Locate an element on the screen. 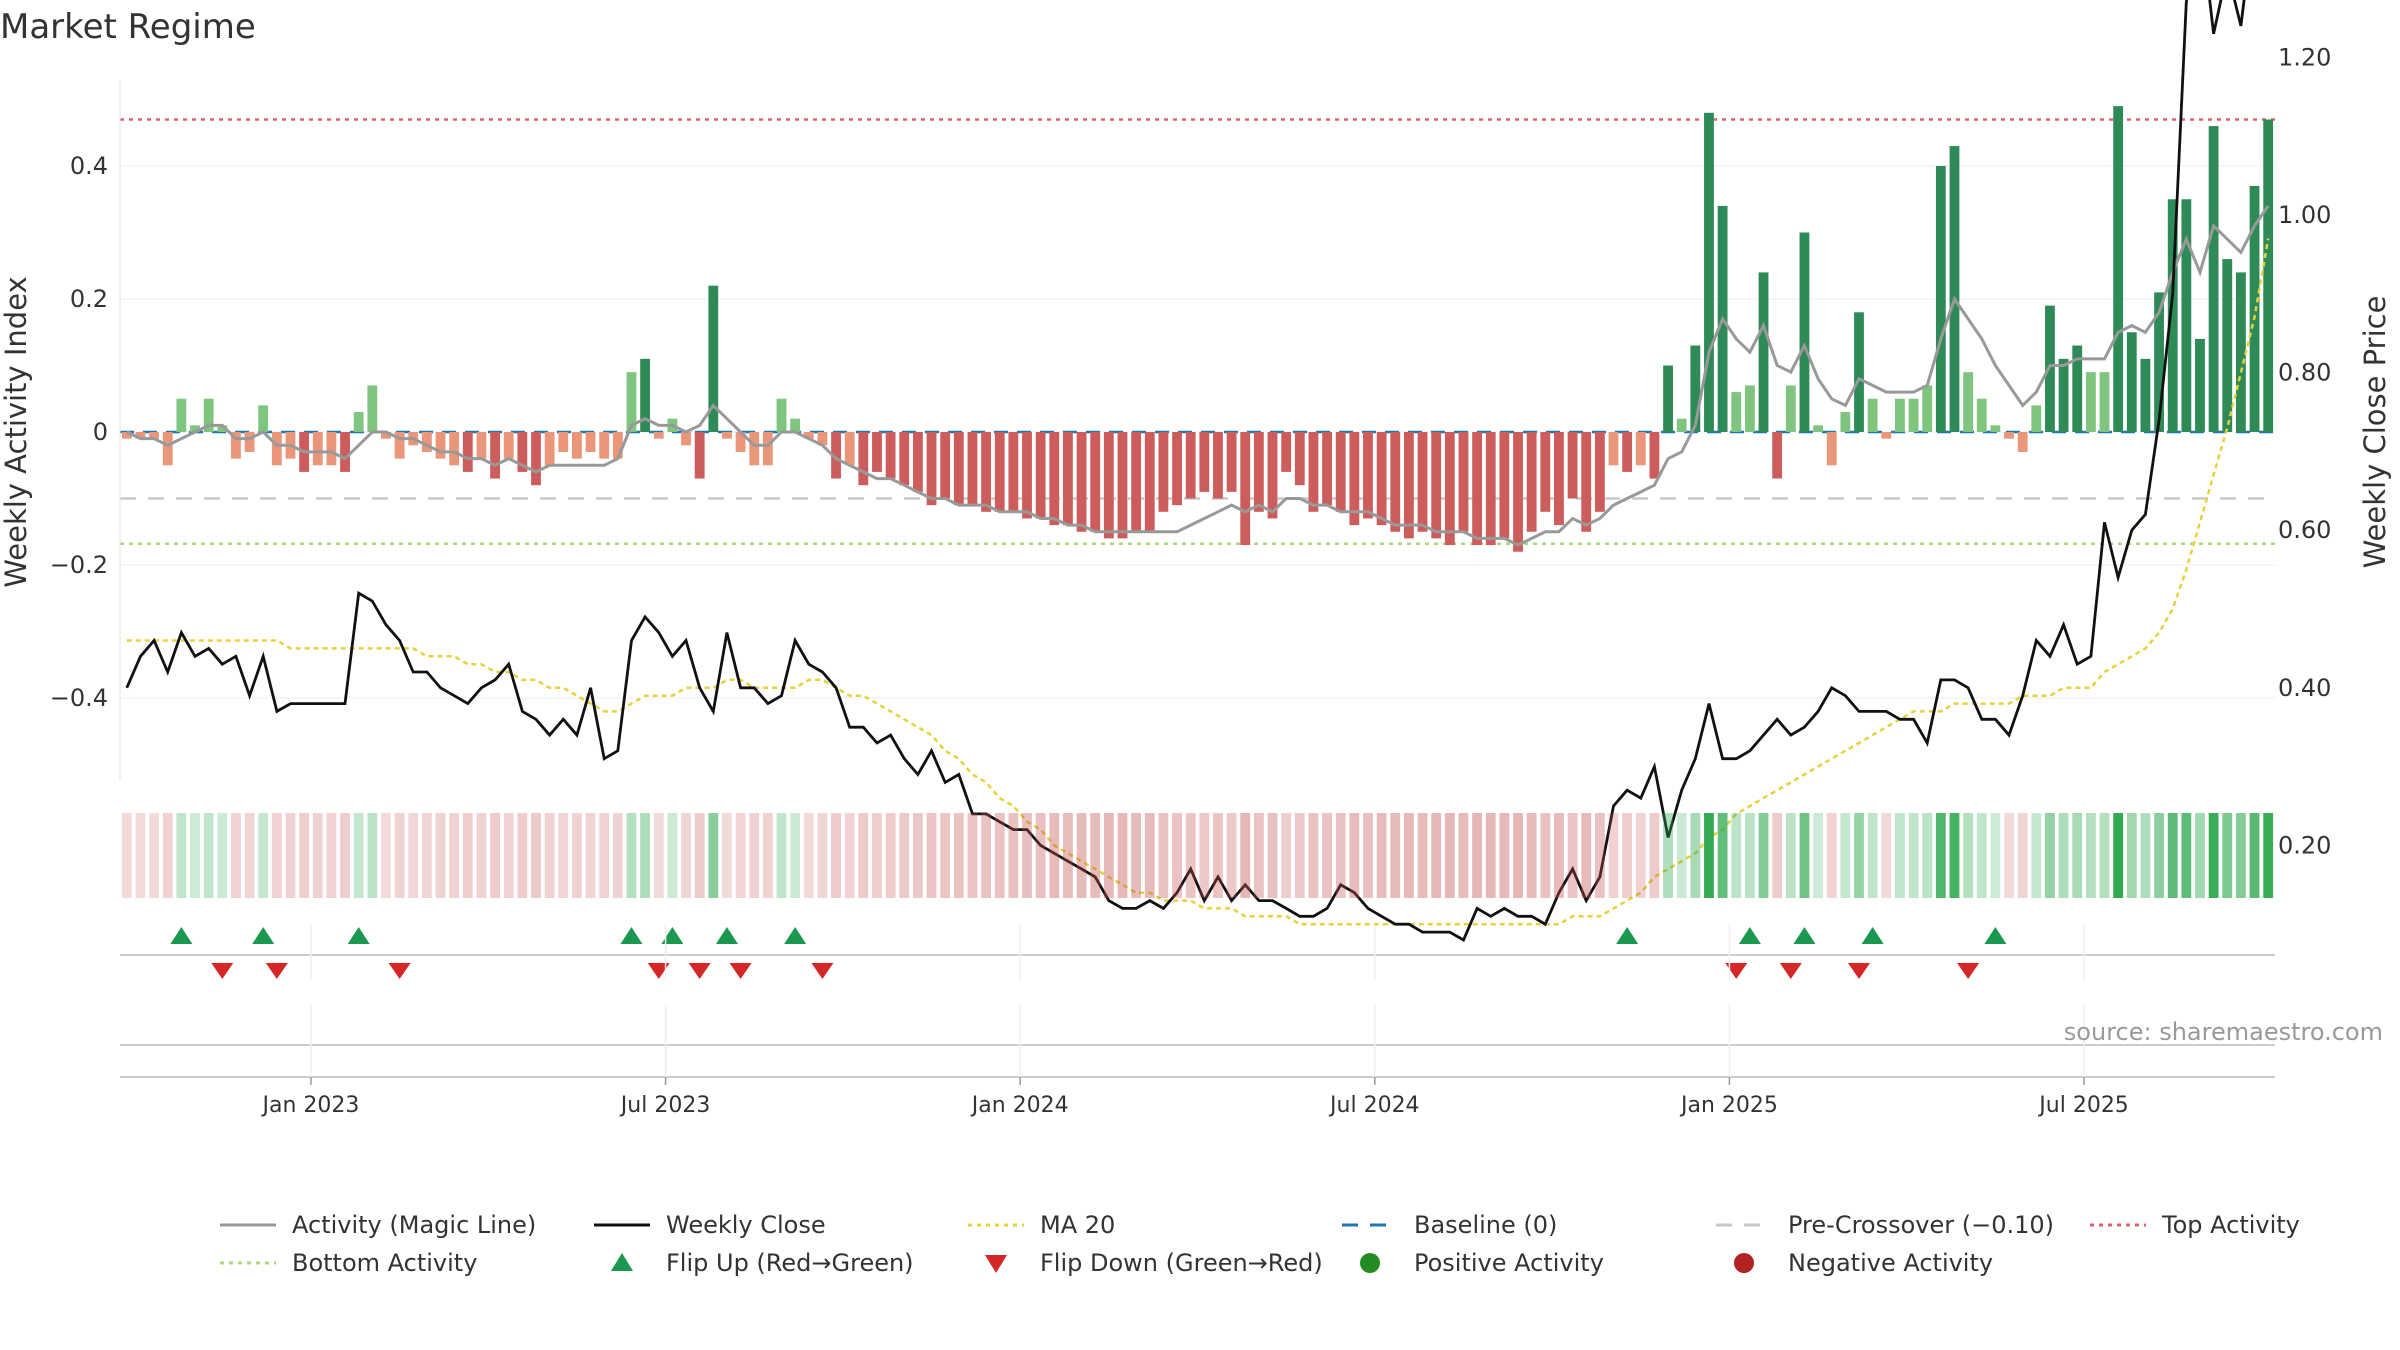 Image resolution: width=2400 pixels, height=1350 pixels. legend-item: Top Activity is located at coordinates (2195, 1225).